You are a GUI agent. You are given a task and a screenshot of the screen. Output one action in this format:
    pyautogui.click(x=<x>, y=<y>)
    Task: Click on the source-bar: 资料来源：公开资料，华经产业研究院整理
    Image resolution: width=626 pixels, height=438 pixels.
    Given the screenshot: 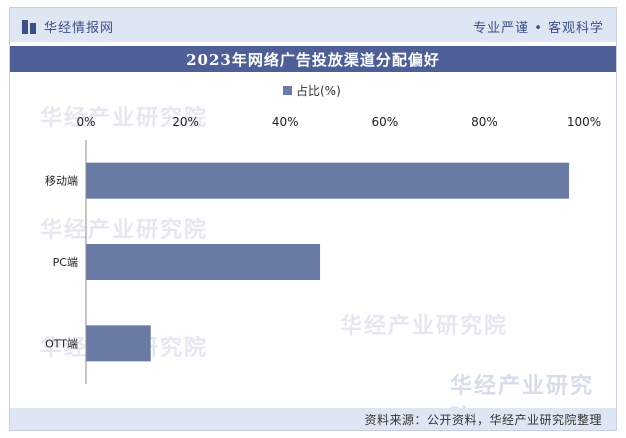 What is the action you would take?
    pyautogui.click(x=313, y=419)
    